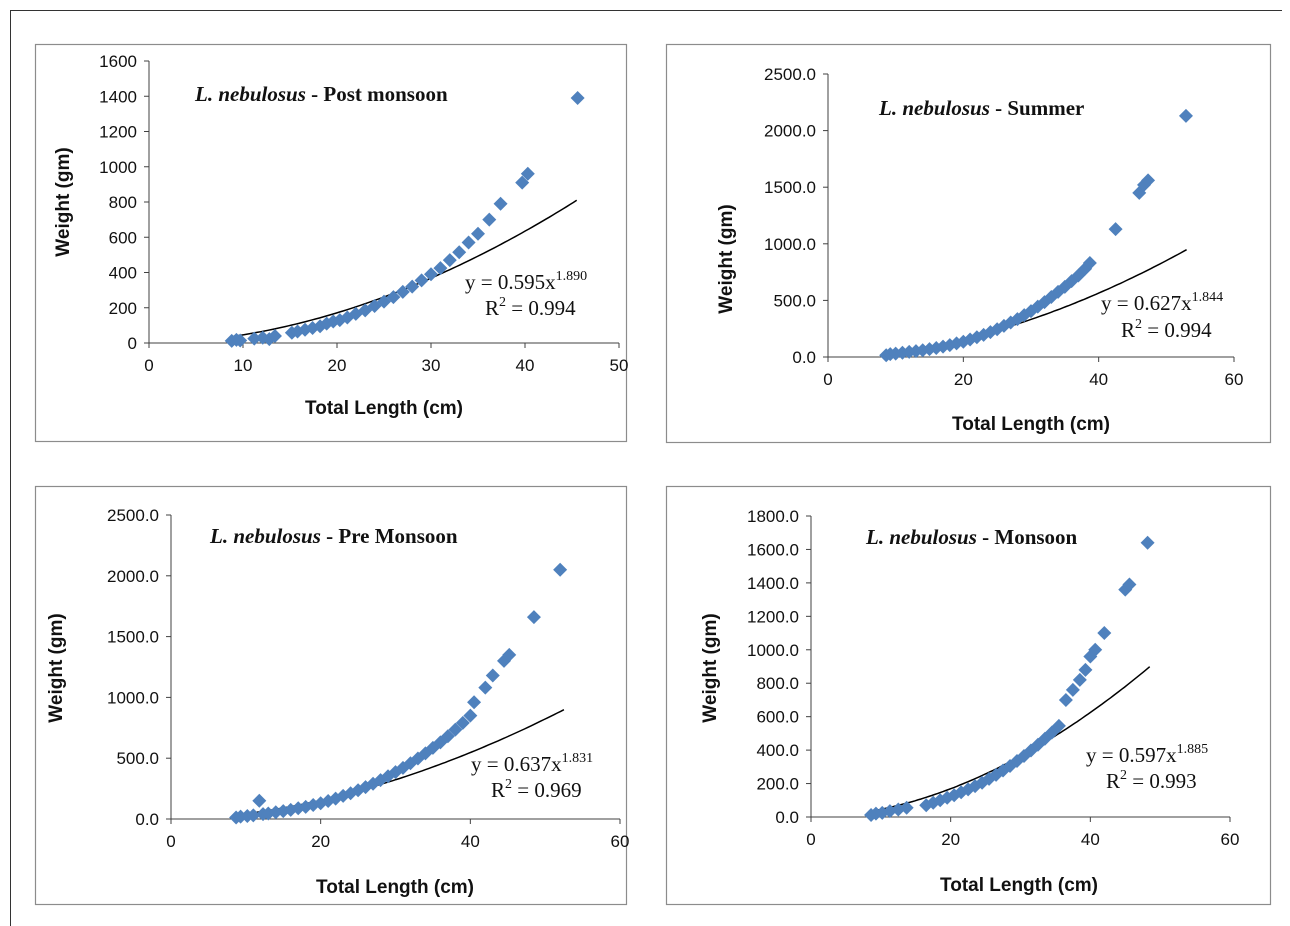 The image size is (1290, 926). Describe the element at coordinates (787, 817) in the screenshot. I see `y-tick-label: 0.0` at that location.